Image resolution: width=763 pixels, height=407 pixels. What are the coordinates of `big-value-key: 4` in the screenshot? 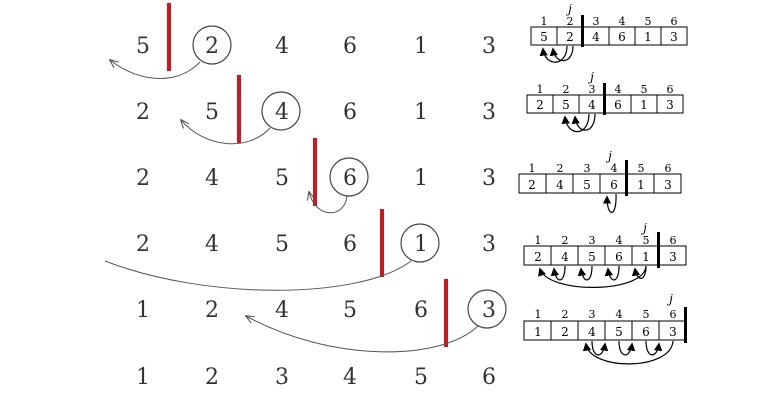 It's located at (282, 112).